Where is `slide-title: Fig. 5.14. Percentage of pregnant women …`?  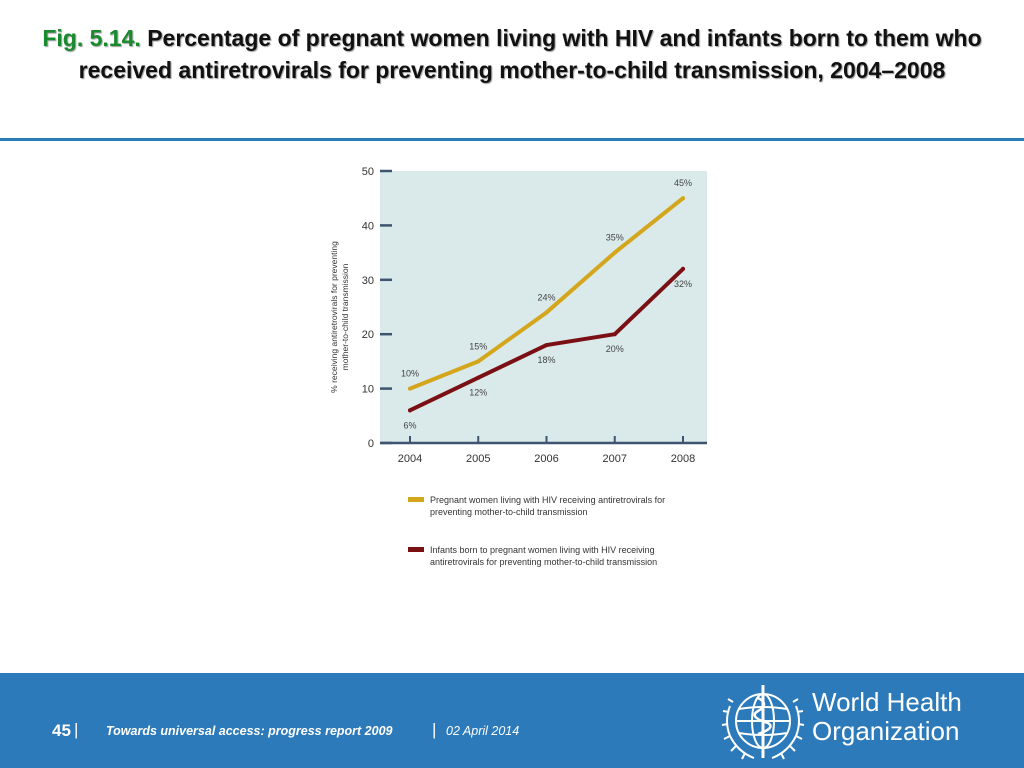
slide-title: Fig. 5.14. Percentage of pregnant women … is located at coordinates (512, 54).